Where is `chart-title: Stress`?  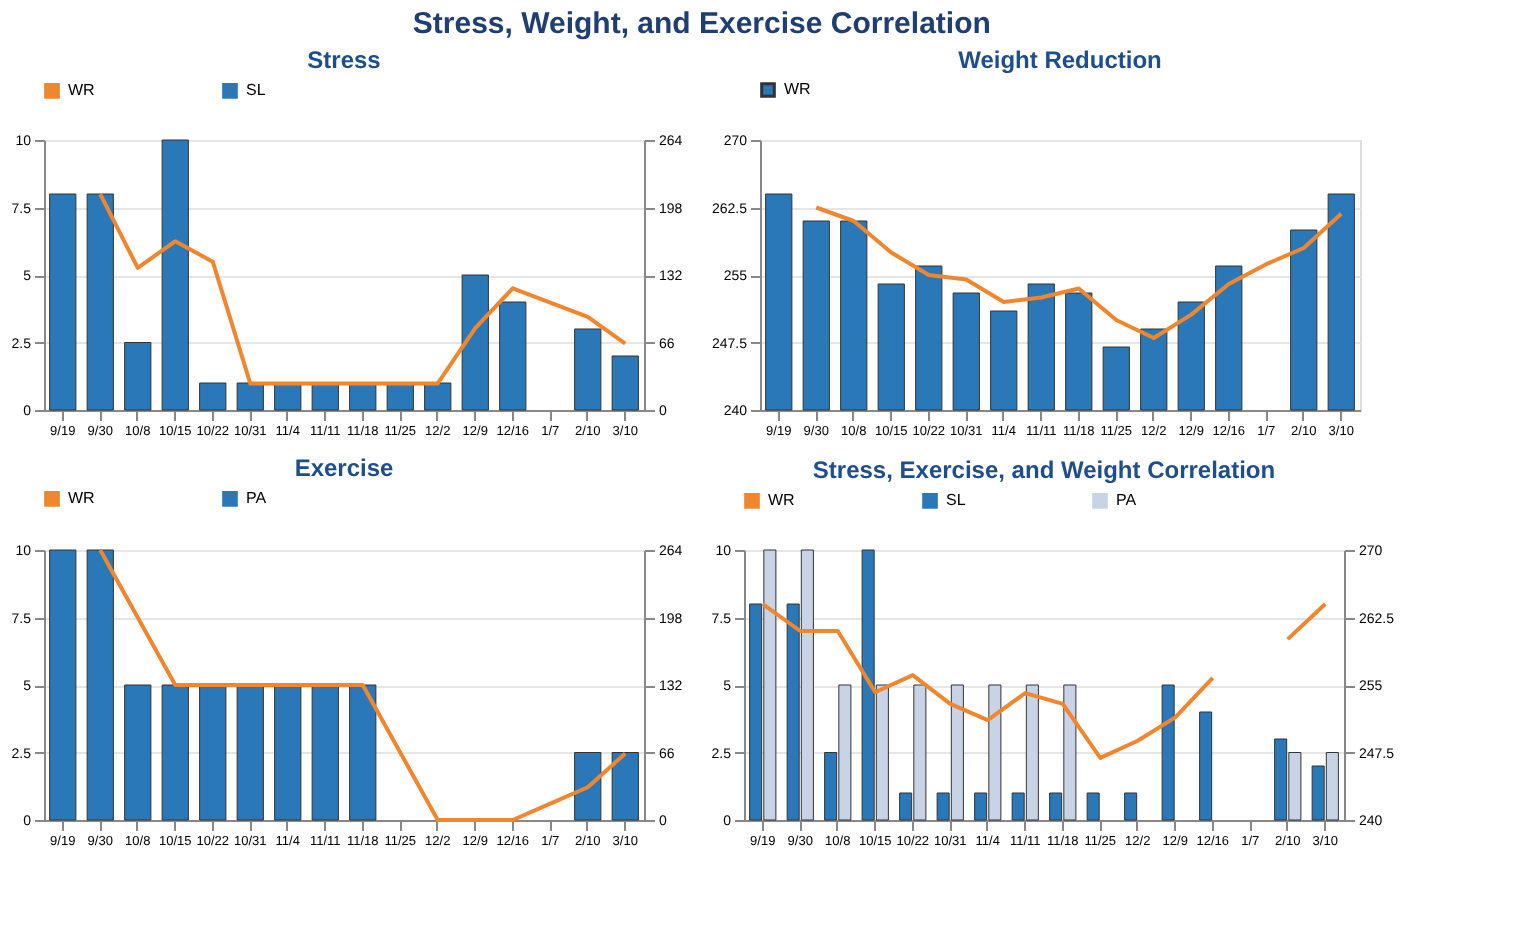 chart-title: Stress is located at coordinates (344, 60).